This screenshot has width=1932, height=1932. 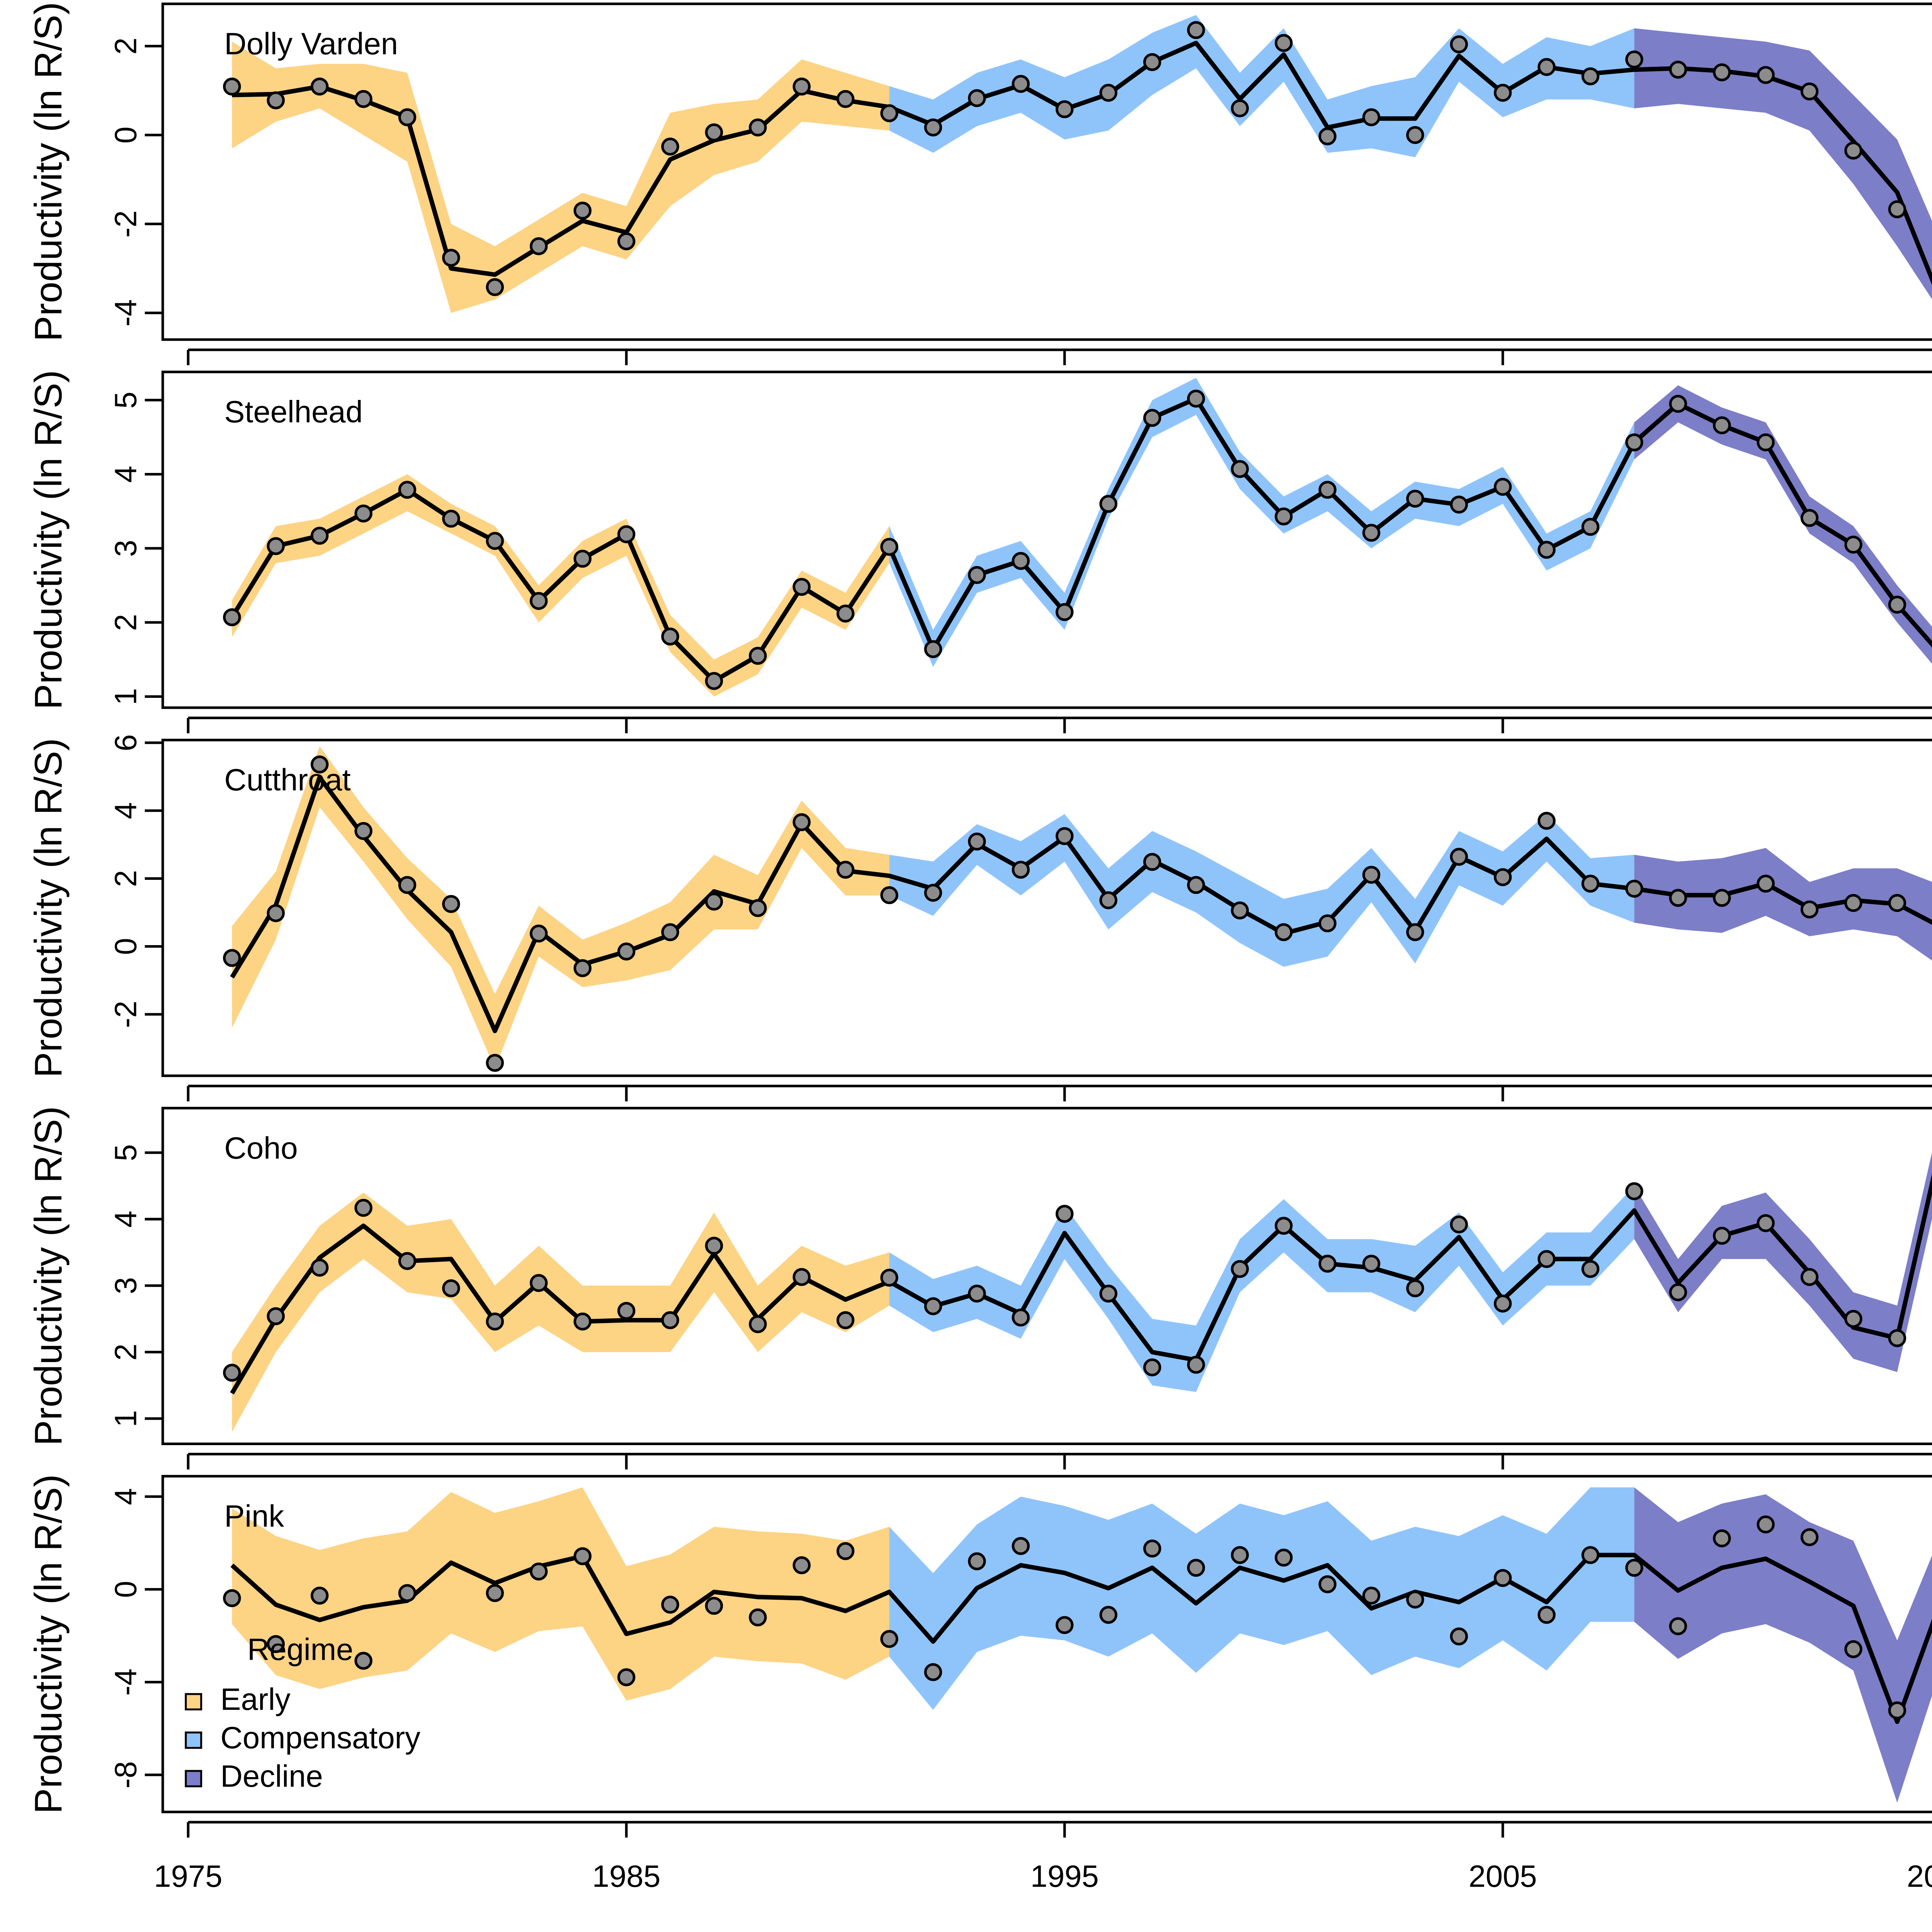 I want to click on panel-title: Dolly Varden, so click(x=311, y=43).